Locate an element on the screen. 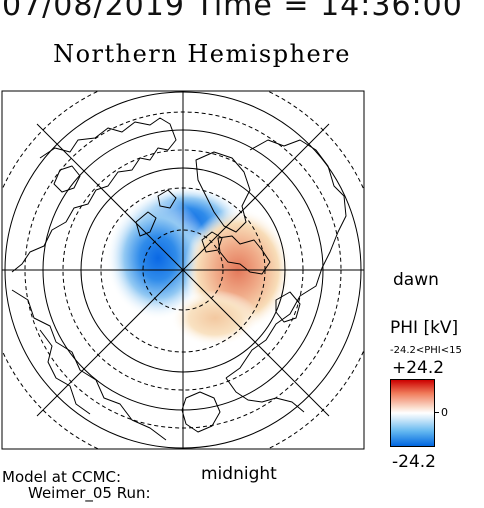 This screenshot has width=484, height=508. colorbar is located at coordinates (412, 413).